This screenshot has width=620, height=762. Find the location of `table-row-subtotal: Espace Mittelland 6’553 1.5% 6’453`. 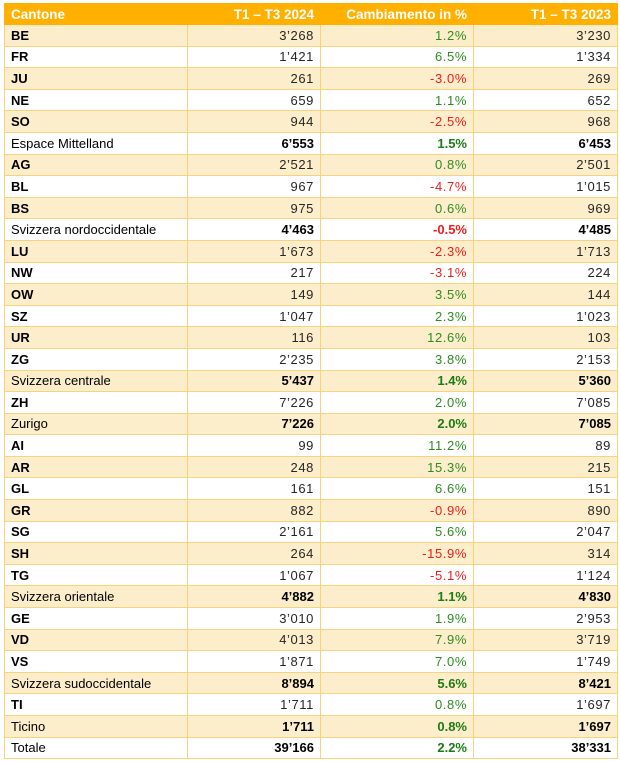

table-row-subtotal: Espace Mittelland 6’553 1.5% 6’453 is located at coordinates (311, 143).